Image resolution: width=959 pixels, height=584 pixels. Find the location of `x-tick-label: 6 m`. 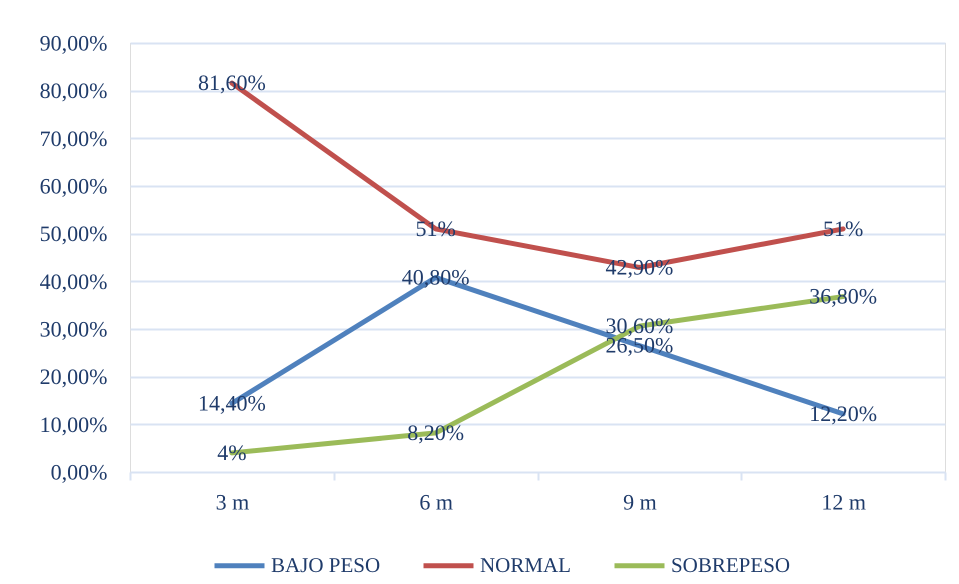

x-tick-label: 6 m is located at coordinates (436, 502).